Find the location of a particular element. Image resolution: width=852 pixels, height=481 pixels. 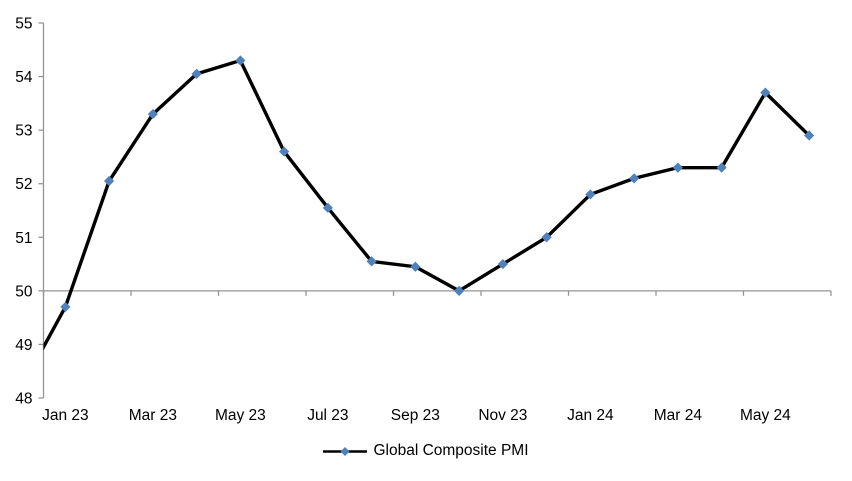

legend: Global Composite PMI is located at coordinates (426, 451).